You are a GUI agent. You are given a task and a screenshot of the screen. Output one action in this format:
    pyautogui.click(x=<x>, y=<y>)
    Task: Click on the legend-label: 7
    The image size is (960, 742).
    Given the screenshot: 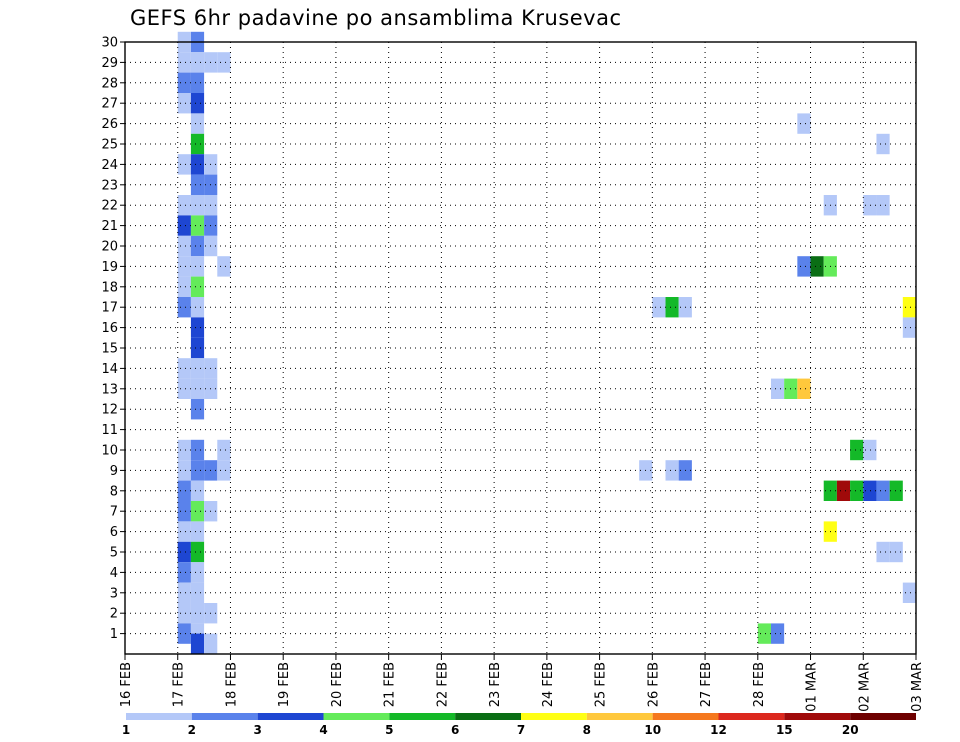 What is the action you would take?
    pyautogui.click(x=521, y=730)
    